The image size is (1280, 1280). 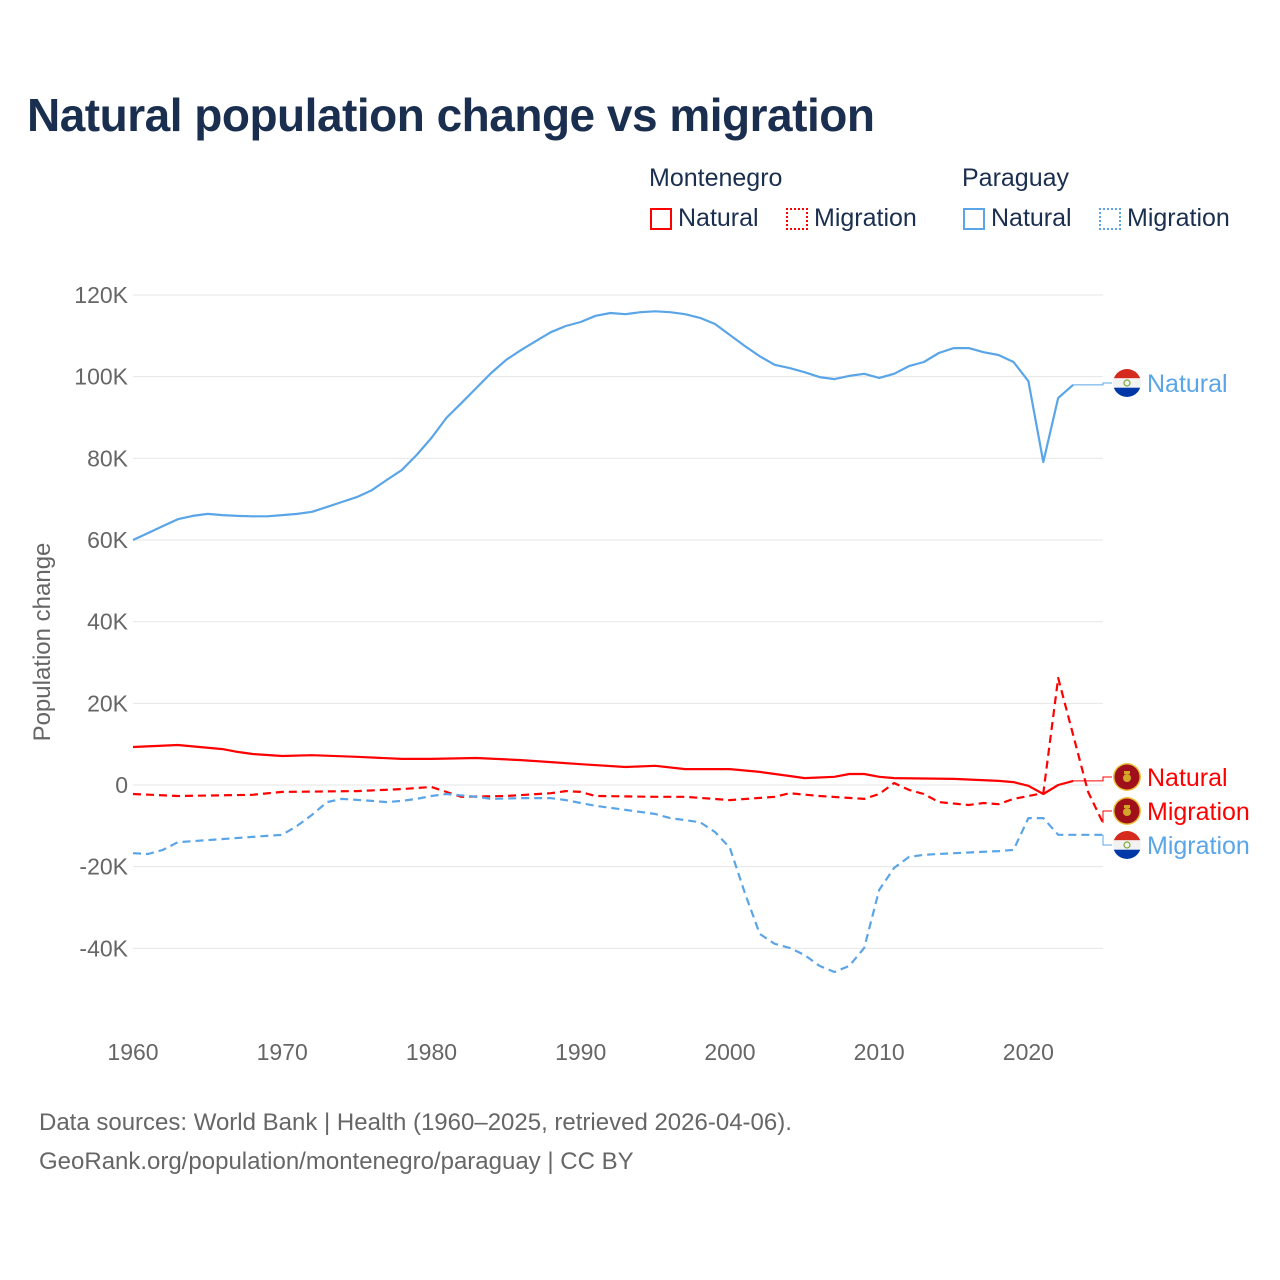 What do you see at coordinates (103, 867) in the screenshot?
I see `y-tick-label: -20K` at bounding box center [103, 867].